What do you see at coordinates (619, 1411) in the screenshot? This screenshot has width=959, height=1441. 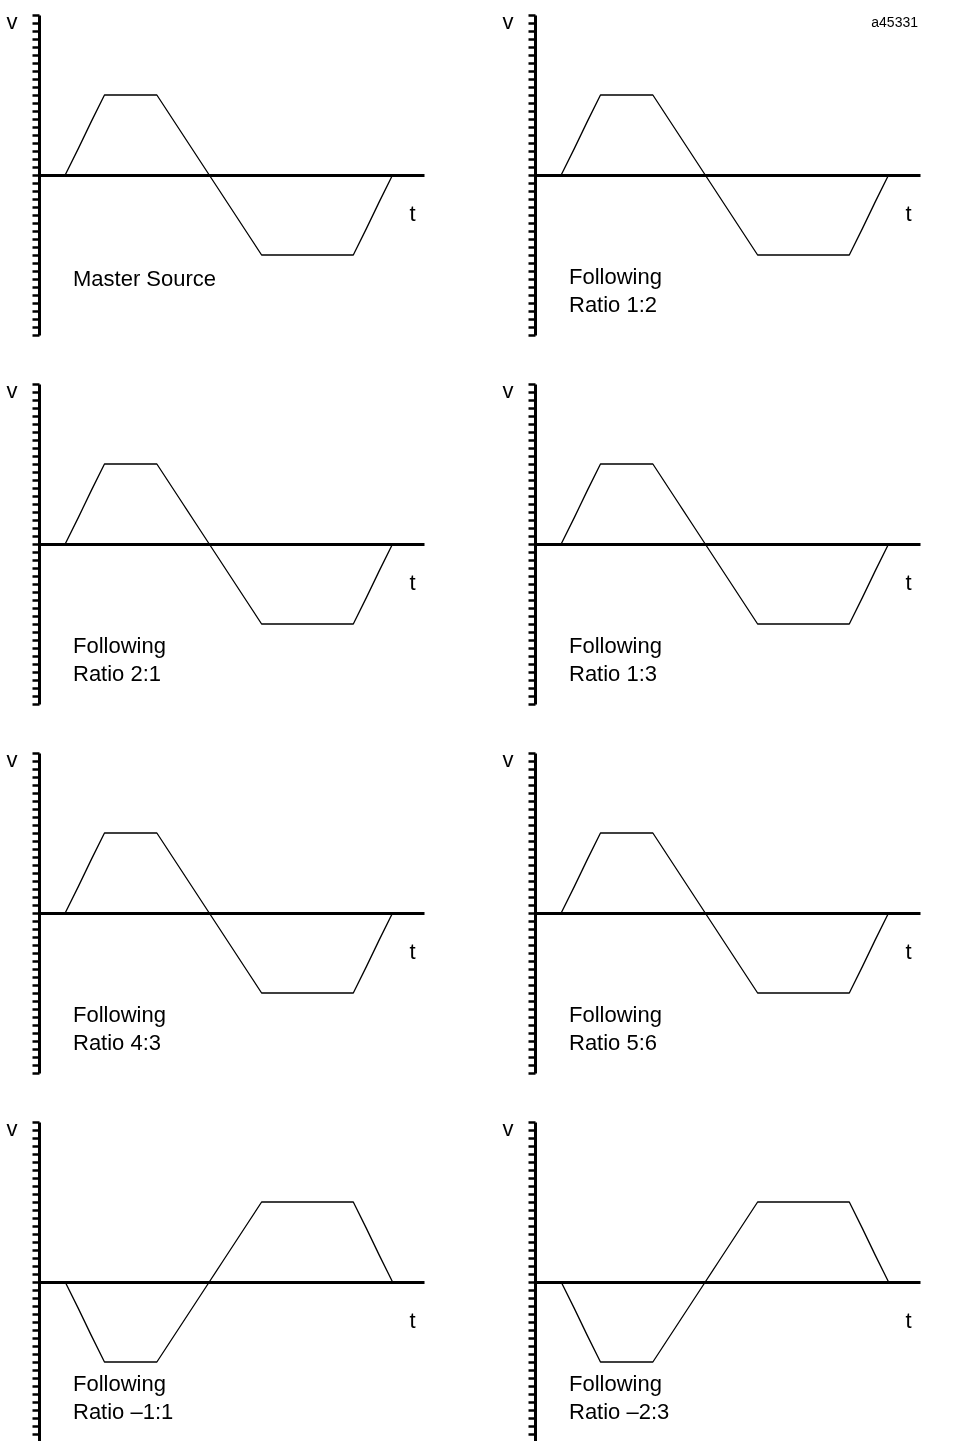 I see `text: Ratio –2:3` at bounding box center [619, 1411].